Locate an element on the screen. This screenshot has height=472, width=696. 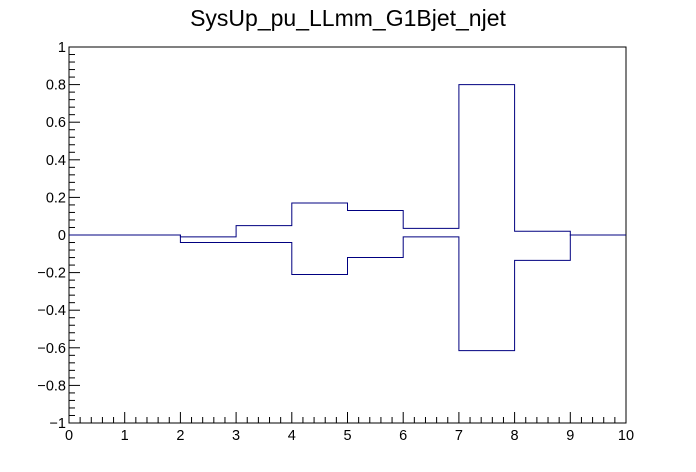
y-tick-label: 0.8 is located at coordinates (56, 86).